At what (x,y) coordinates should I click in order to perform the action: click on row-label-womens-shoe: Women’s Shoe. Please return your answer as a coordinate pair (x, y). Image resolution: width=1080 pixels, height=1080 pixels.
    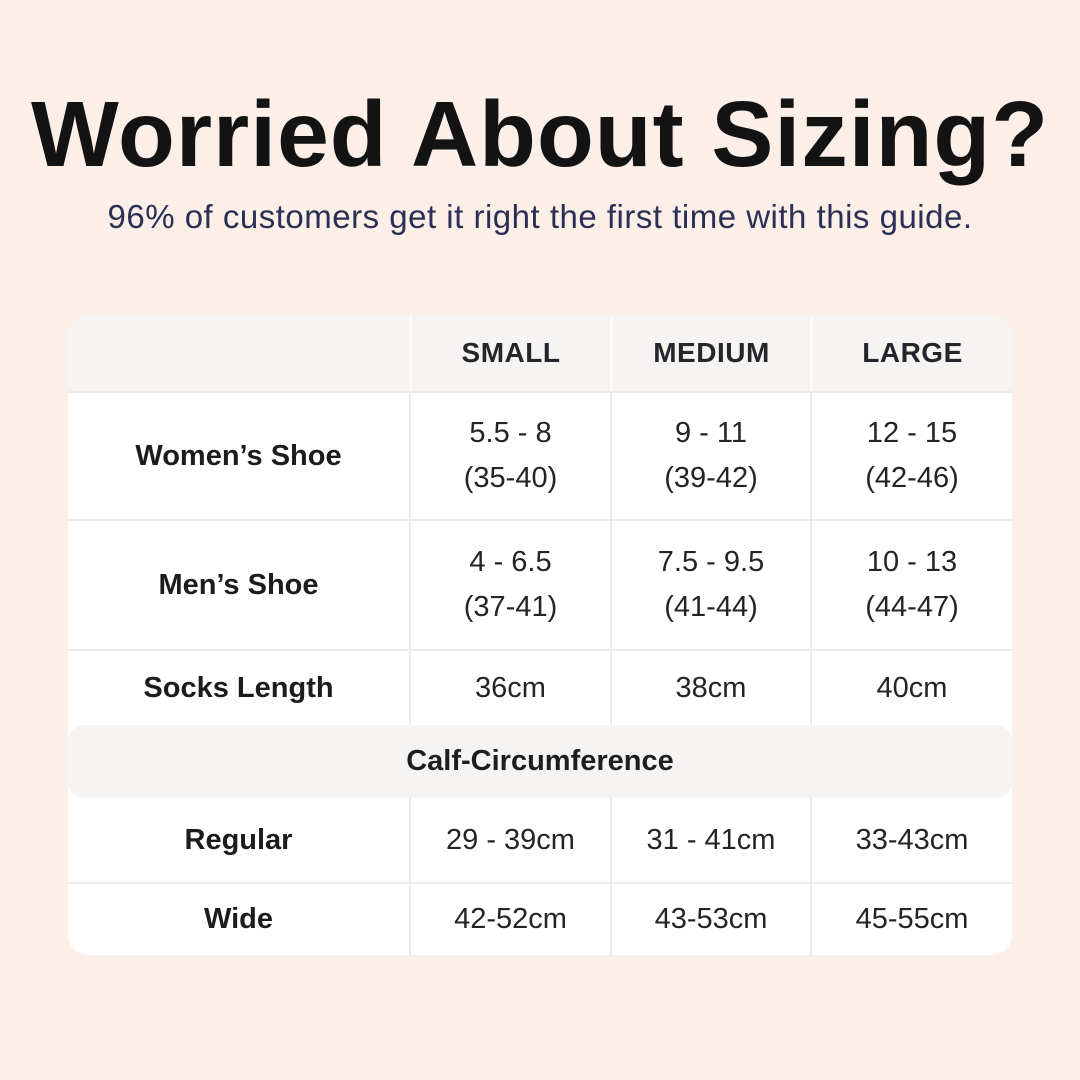
    Looking at the image, I should click on (238, 455).